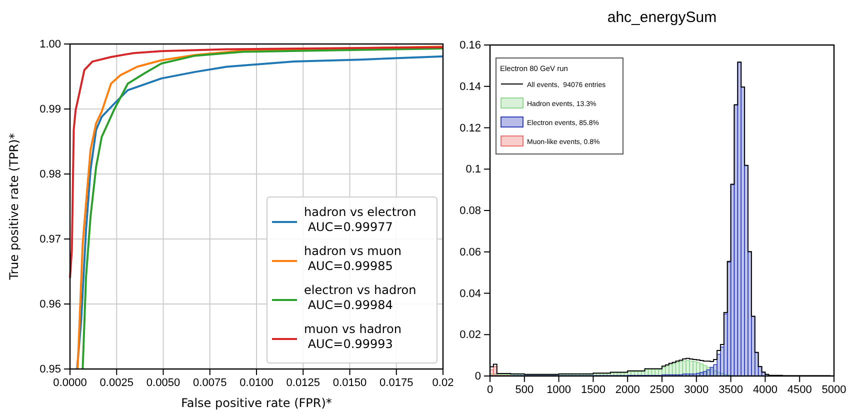 The image size is (850, 415). I want to click on y-tick-label: 1.00, so click(50, 44).